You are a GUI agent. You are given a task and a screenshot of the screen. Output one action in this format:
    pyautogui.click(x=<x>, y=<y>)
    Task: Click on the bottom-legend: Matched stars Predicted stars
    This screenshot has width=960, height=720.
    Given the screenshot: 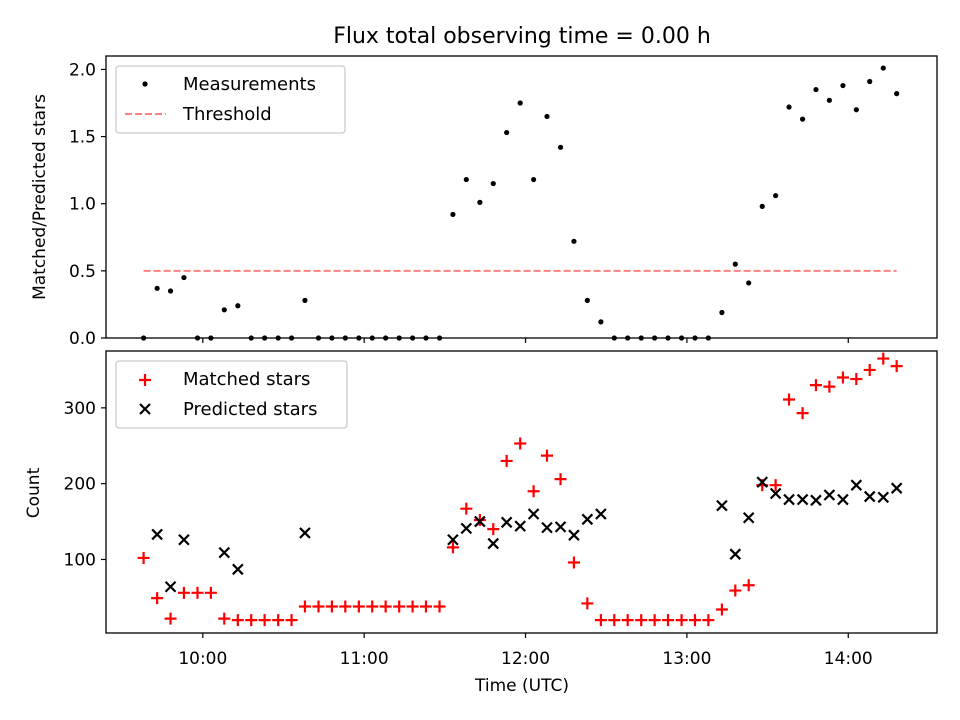 What is the action you would take?
    pyautogui.click(x=231, y=394)
    